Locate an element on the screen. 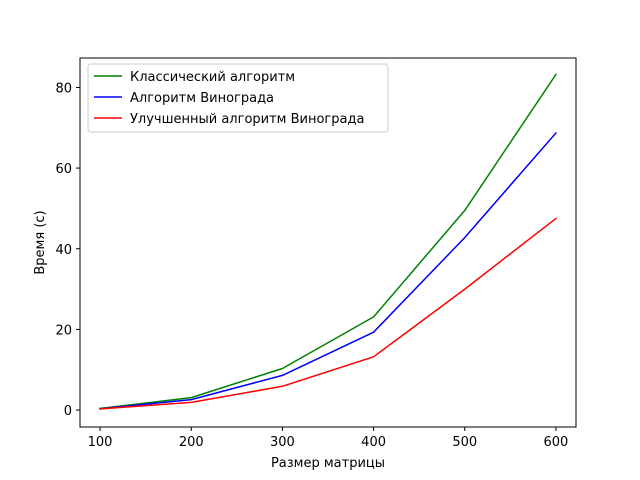  y-axis-title: Время (с) is located at coordinates (40, 242).